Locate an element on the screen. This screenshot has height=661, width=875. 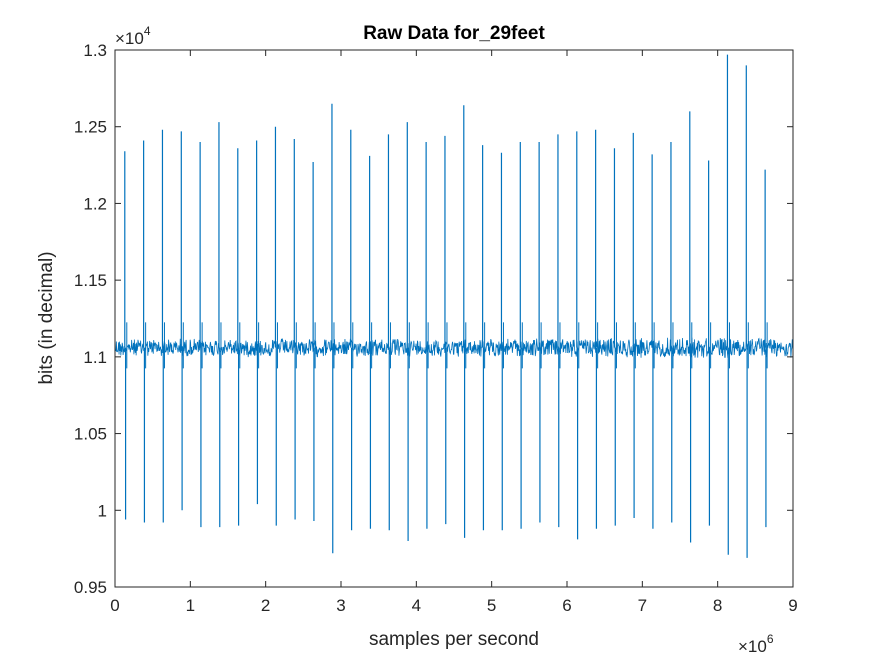
x-tick-label: 7 is located at coordinates (642, 605).